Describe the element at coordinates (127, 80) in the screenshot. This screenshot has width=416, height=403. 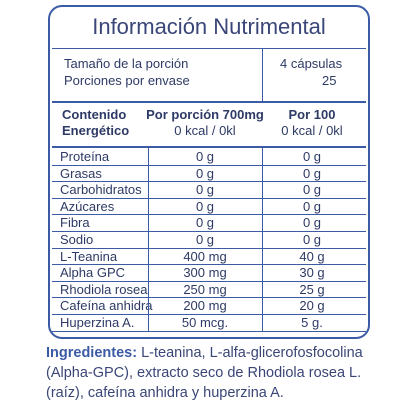
I see `servings-label: Porciones por envase` at that location.